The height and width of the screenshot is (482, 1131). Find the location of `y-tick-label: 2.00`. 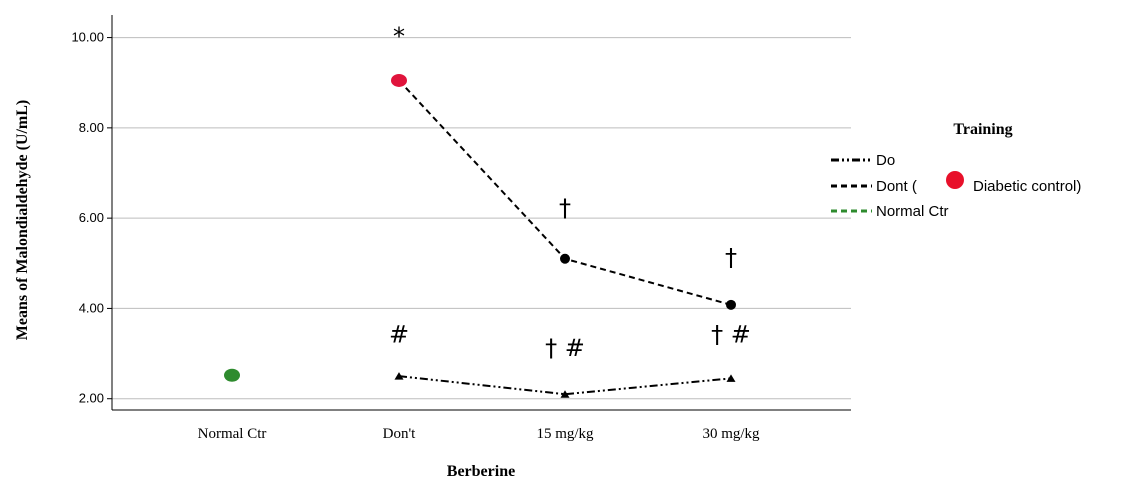

y-tick-label: 2.00 is located at coordinates (91, 398).